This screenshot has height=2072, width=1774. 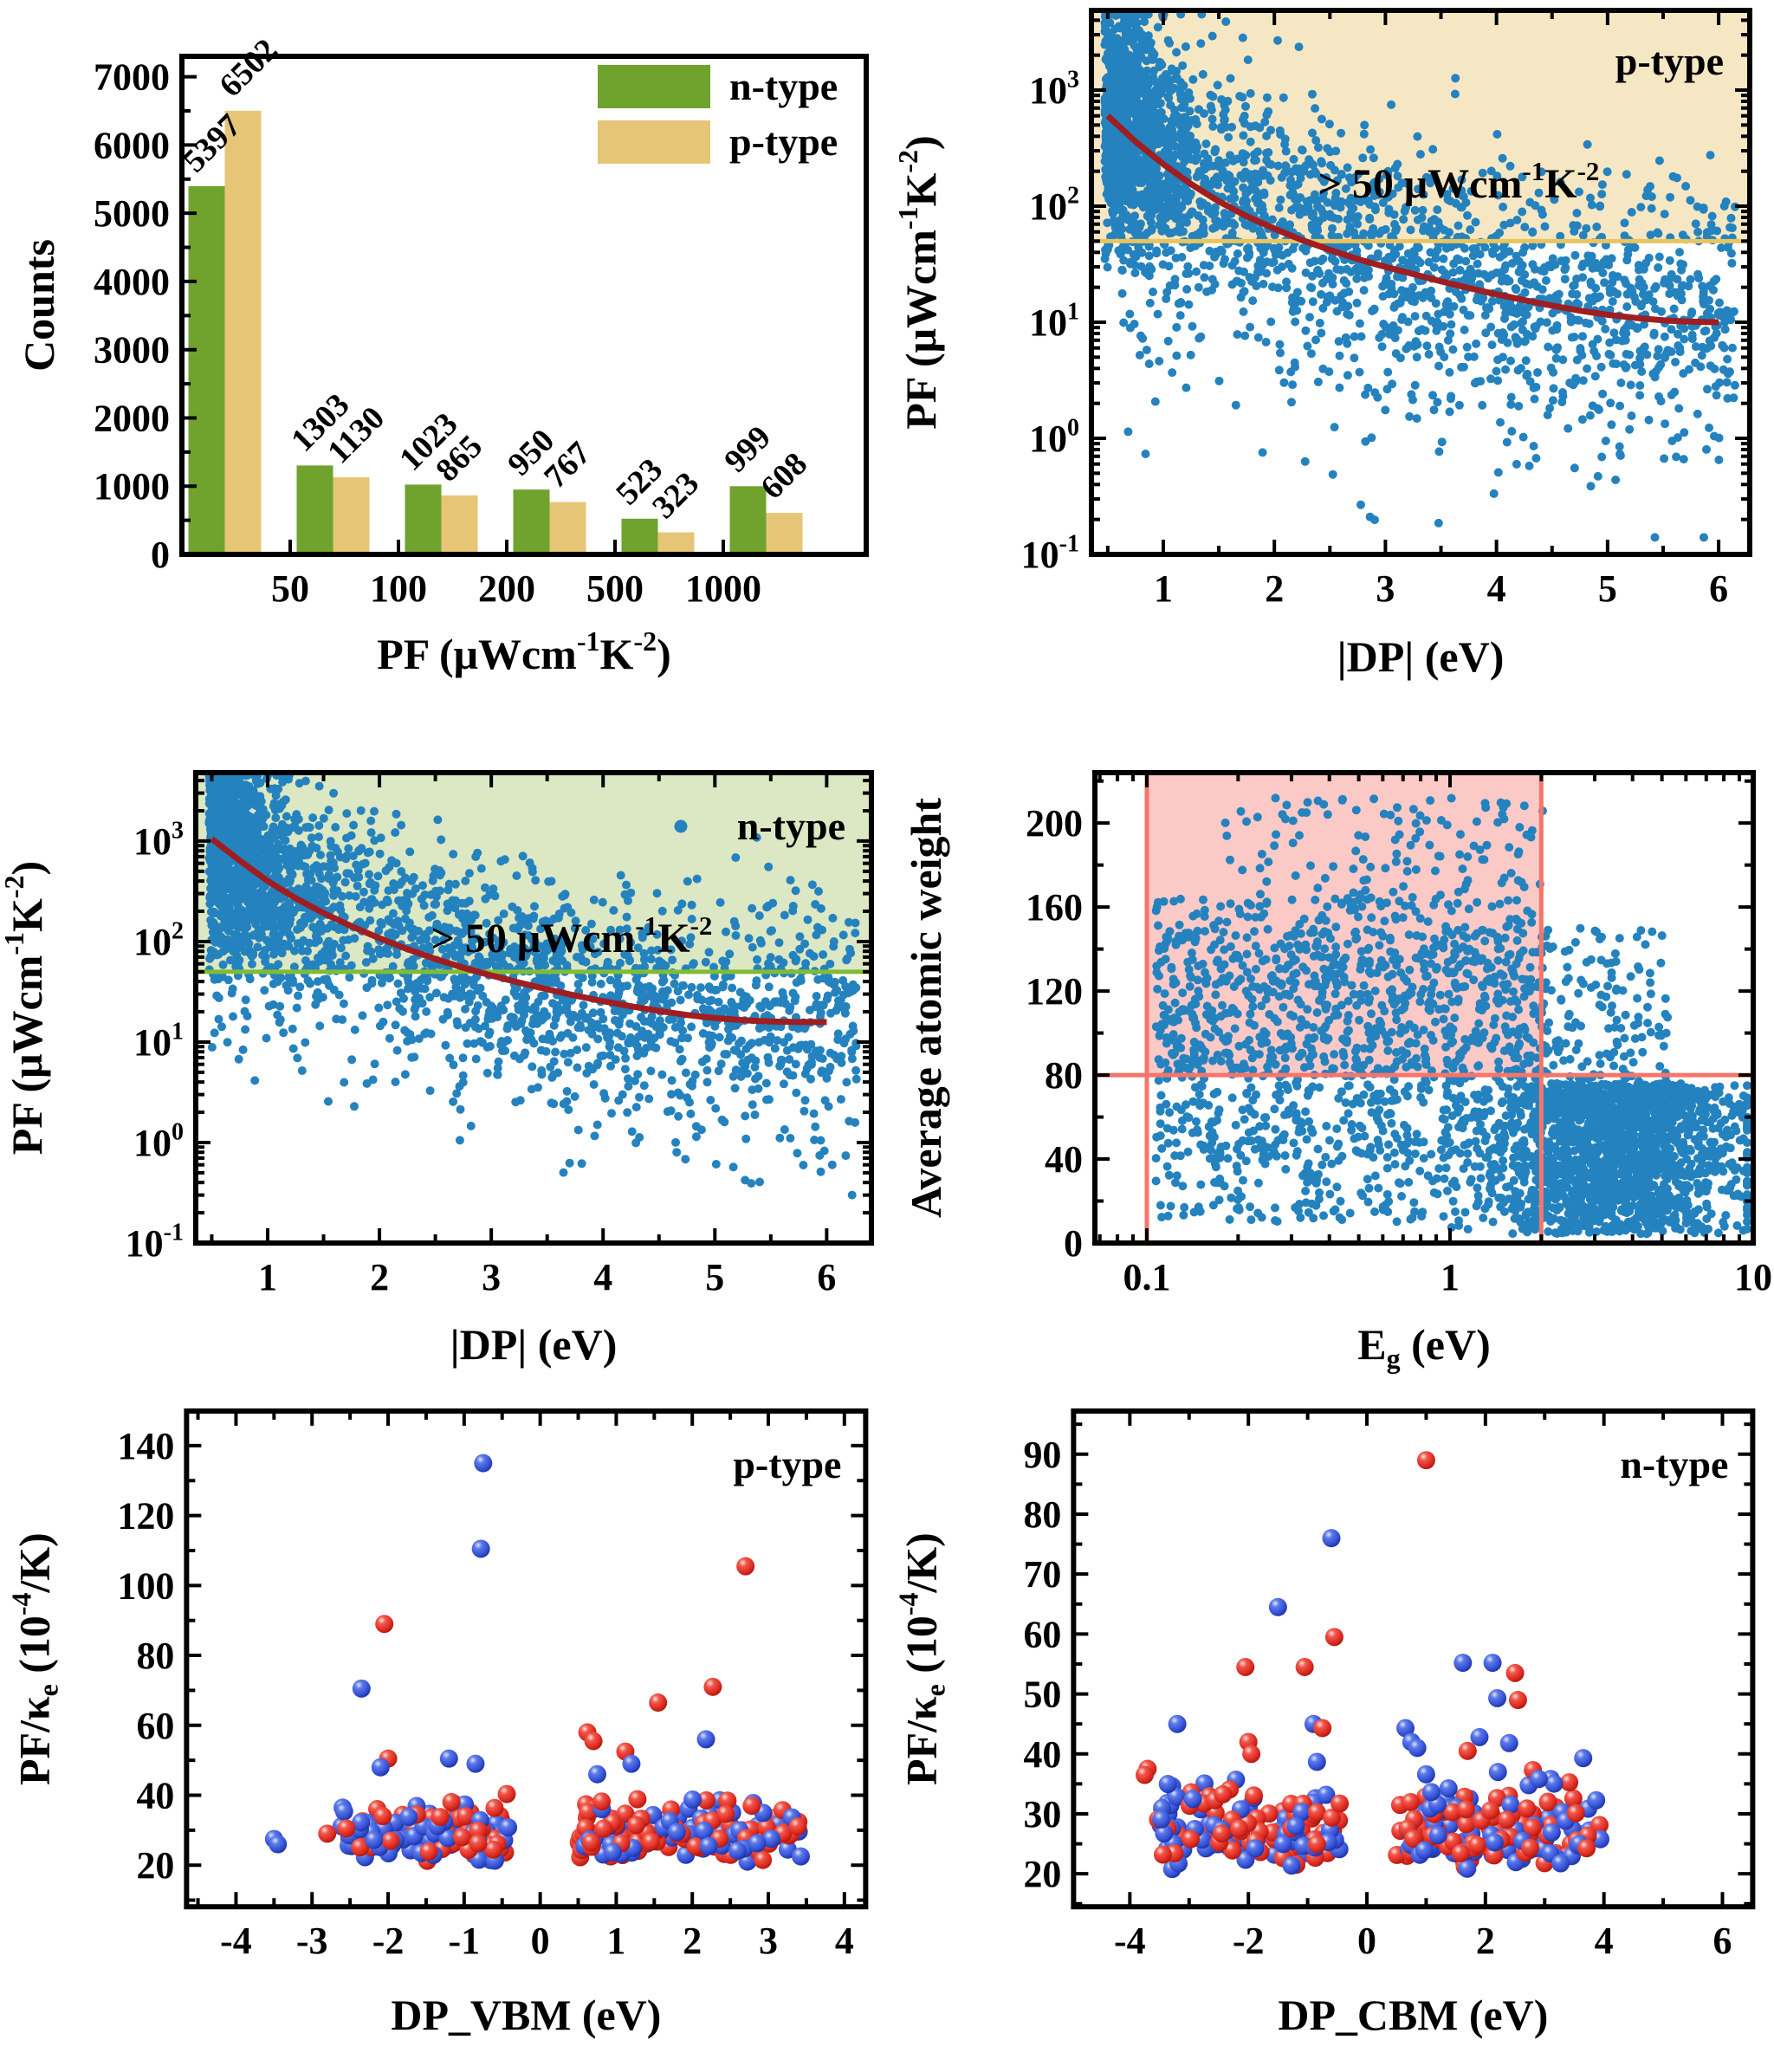 I want to click on axis-titles: PF (μWcm-1K-2) Counts, so click(x=343, y=458).